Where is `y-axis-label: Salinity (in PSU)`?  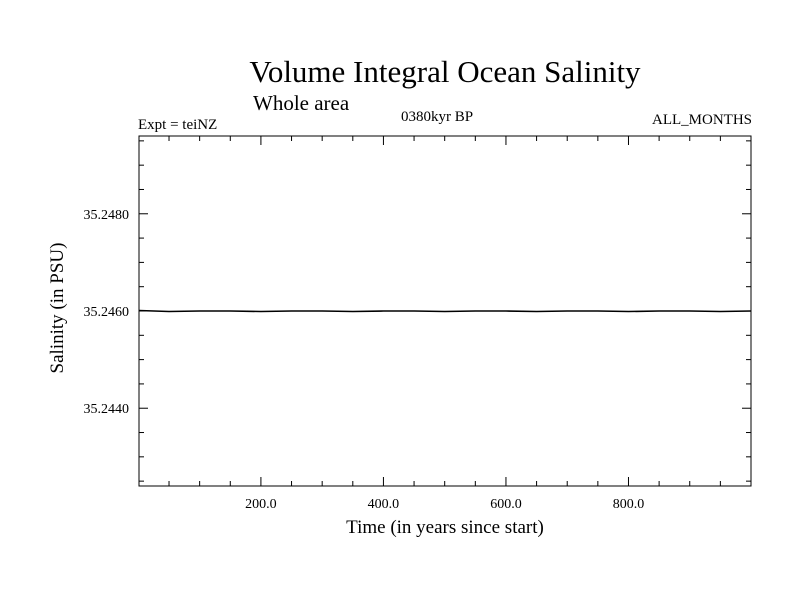
y-axis-label: Salinity (in PSU) is located at coordinates (57, 308).